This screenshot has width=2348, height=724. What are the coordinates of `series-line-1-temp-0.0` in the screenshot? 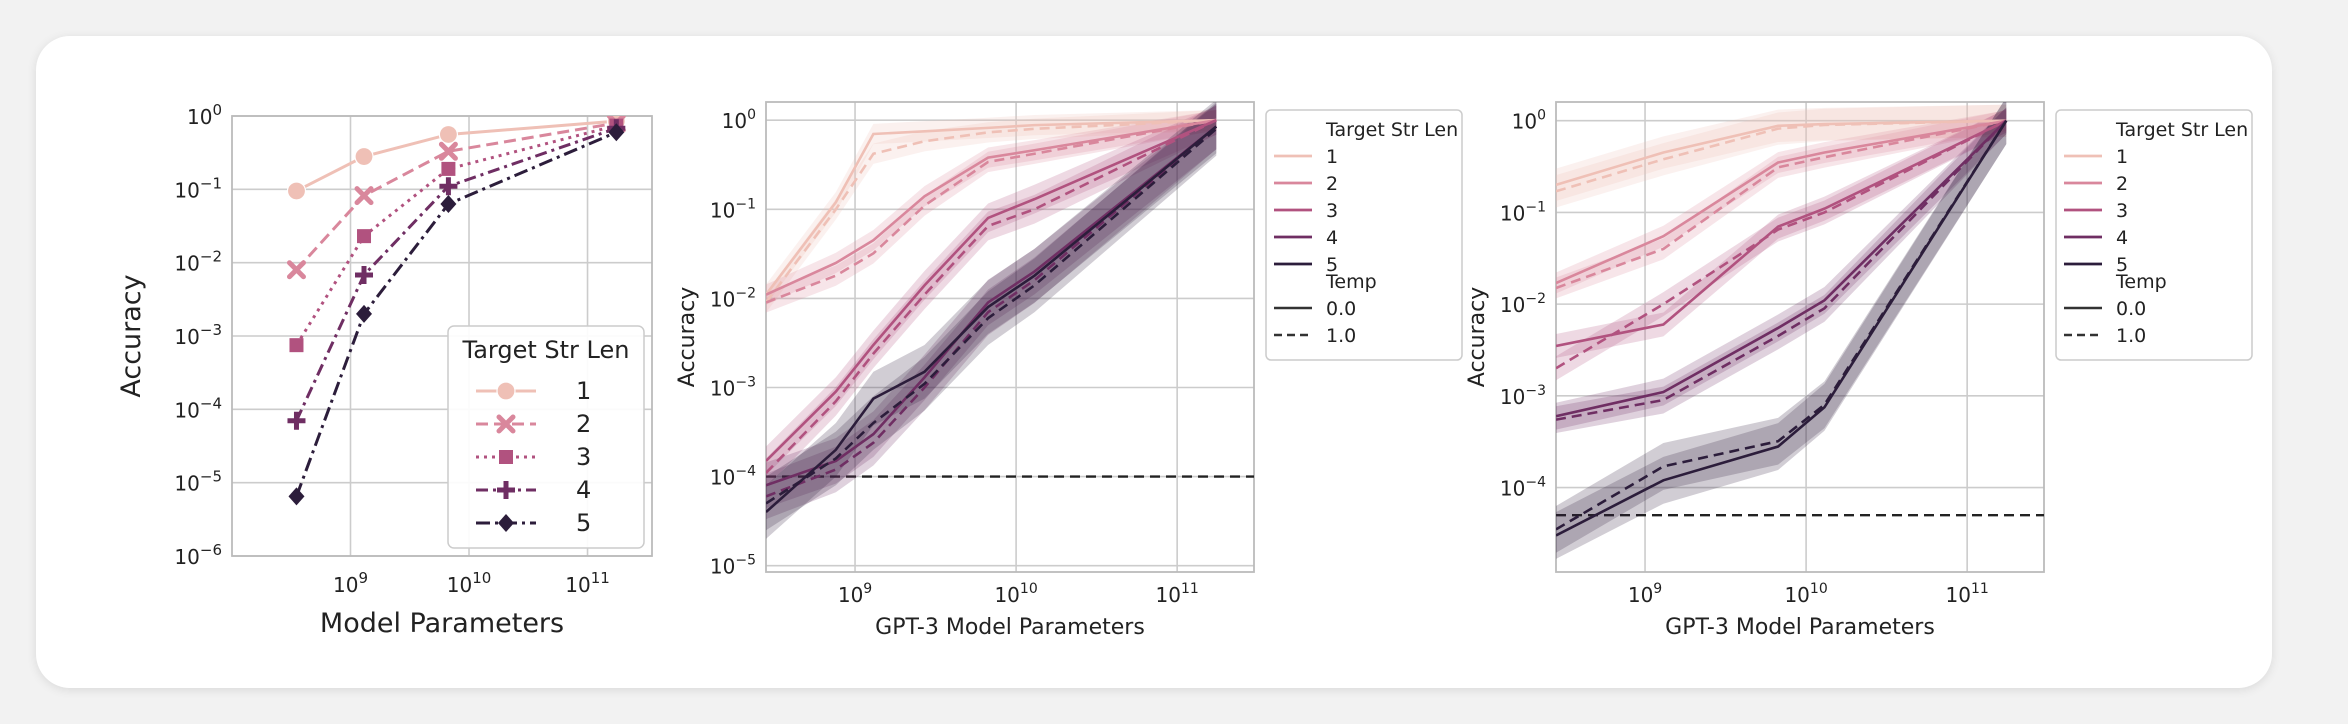 It's located at (991, 207).